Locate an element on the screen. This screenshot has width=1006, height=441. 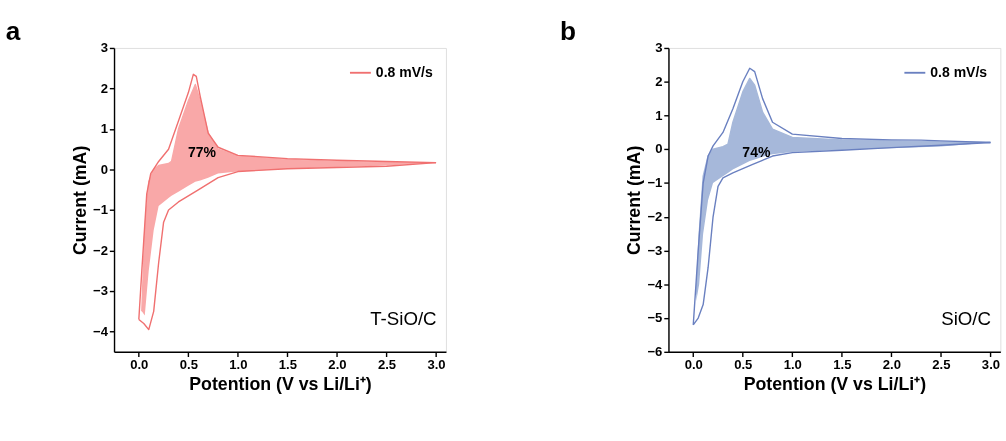
annotation: SiO/C is located at coordinates (966, 318).